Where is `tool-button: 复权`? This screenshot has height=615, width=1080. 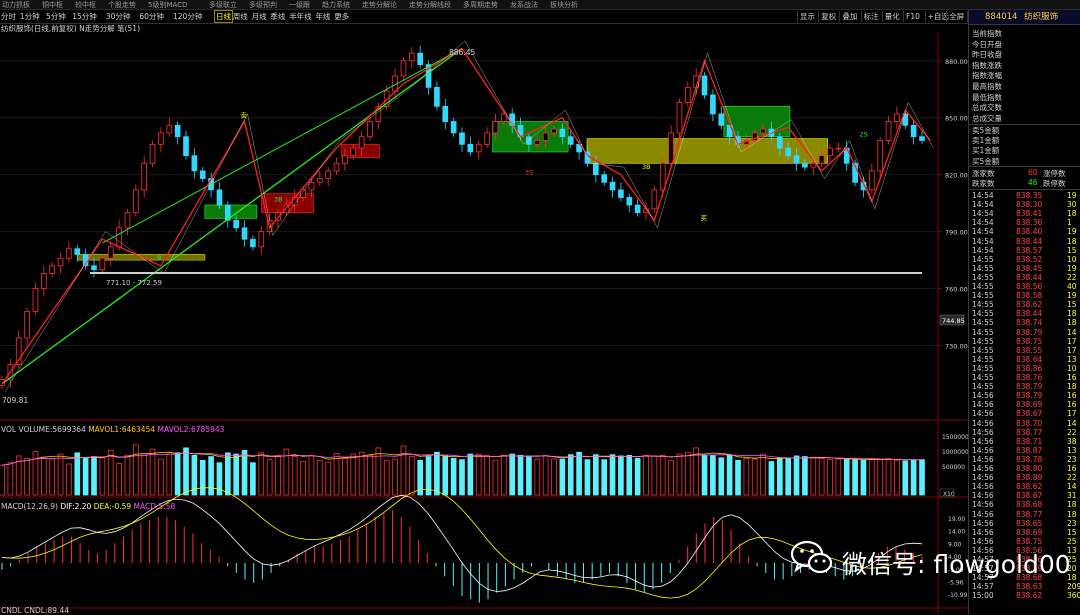 tool-button: 复权 is located at coordinates (827, 16).